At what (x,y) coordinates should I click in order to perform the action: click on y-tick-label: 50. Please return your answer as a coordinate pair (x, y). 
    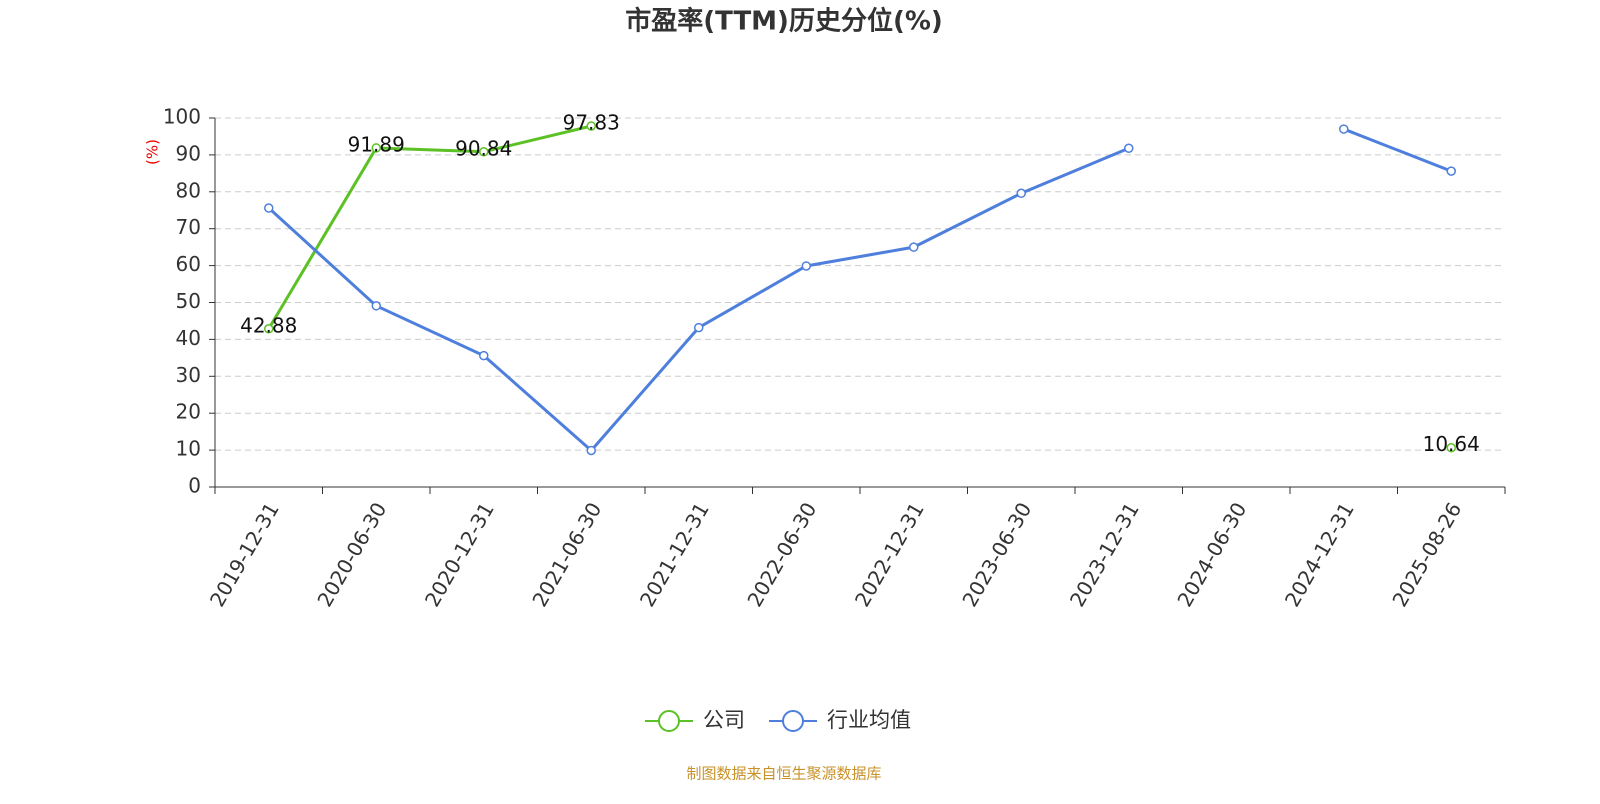
    Looking at the image, I should click on (188, 301).